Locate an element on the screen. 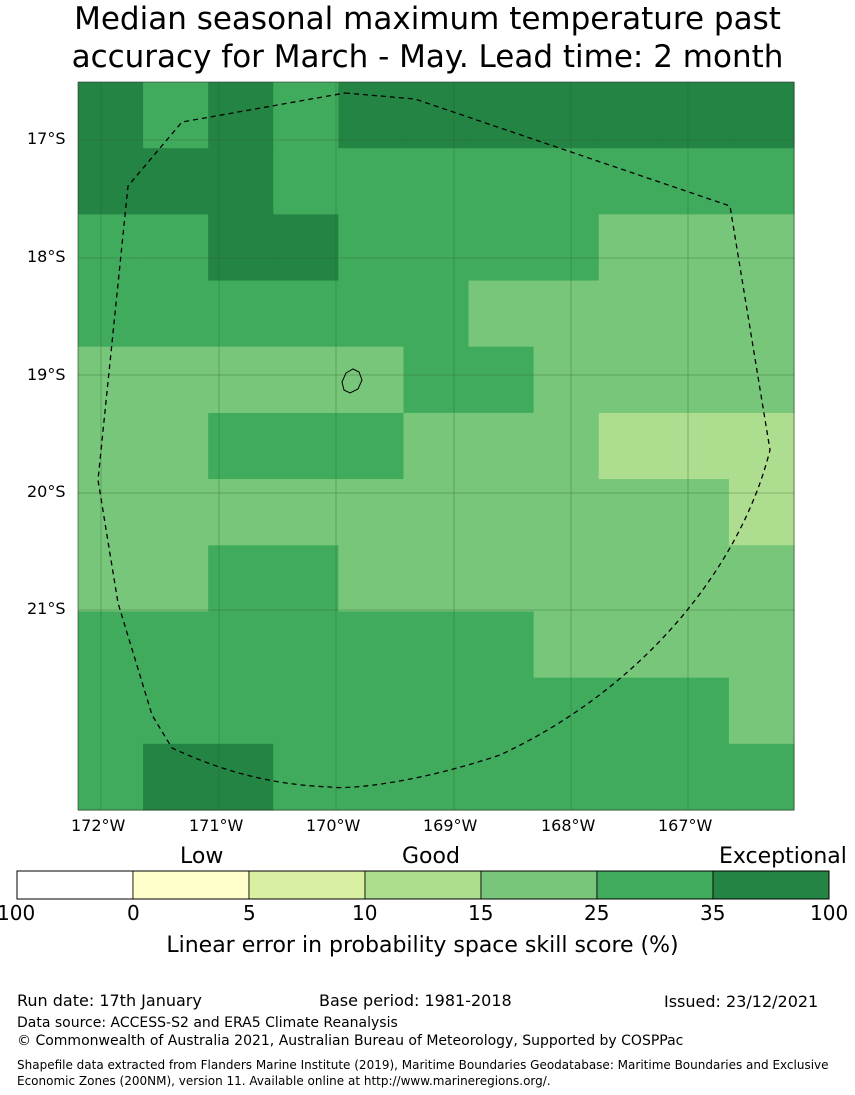  lon-label-1: 172°W is located at coordinates (98, 825).